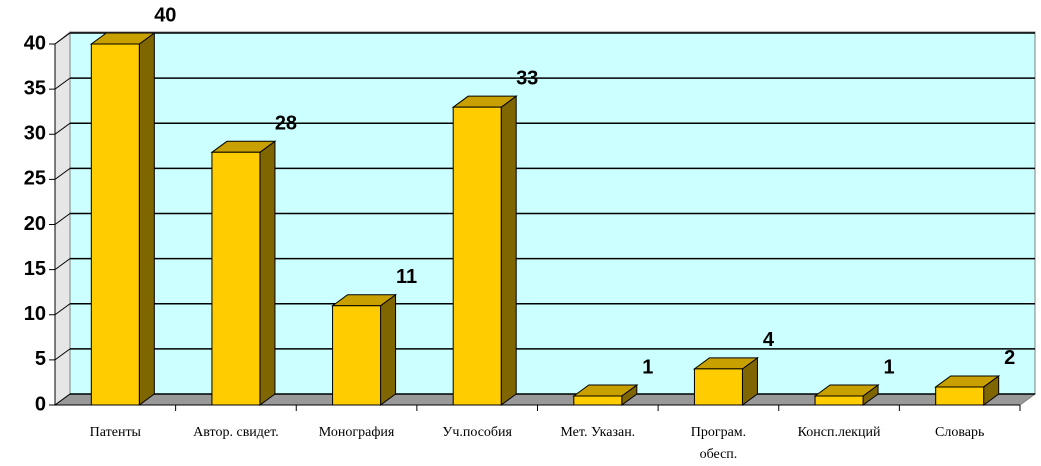 Image resolution: width=1041 pixels, height=466 pixels. I want to click on x-tick-label: Мет. Указан., so click(598, 432).